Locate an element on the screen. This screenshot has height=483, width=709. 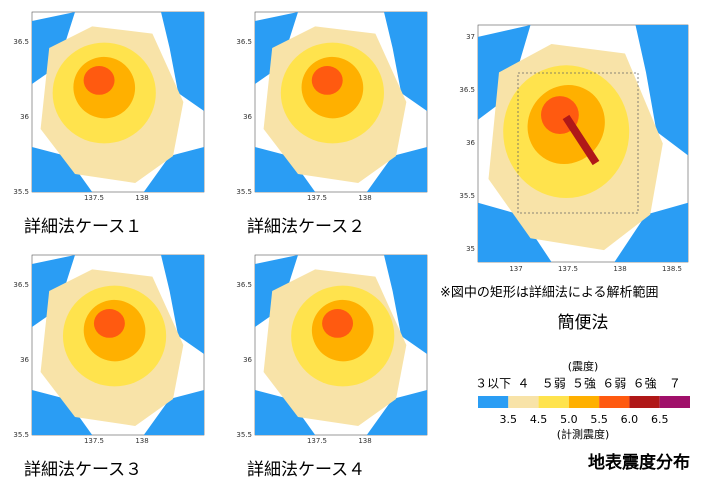
y-tick-label: 35 is located at coordinates (470, 249).